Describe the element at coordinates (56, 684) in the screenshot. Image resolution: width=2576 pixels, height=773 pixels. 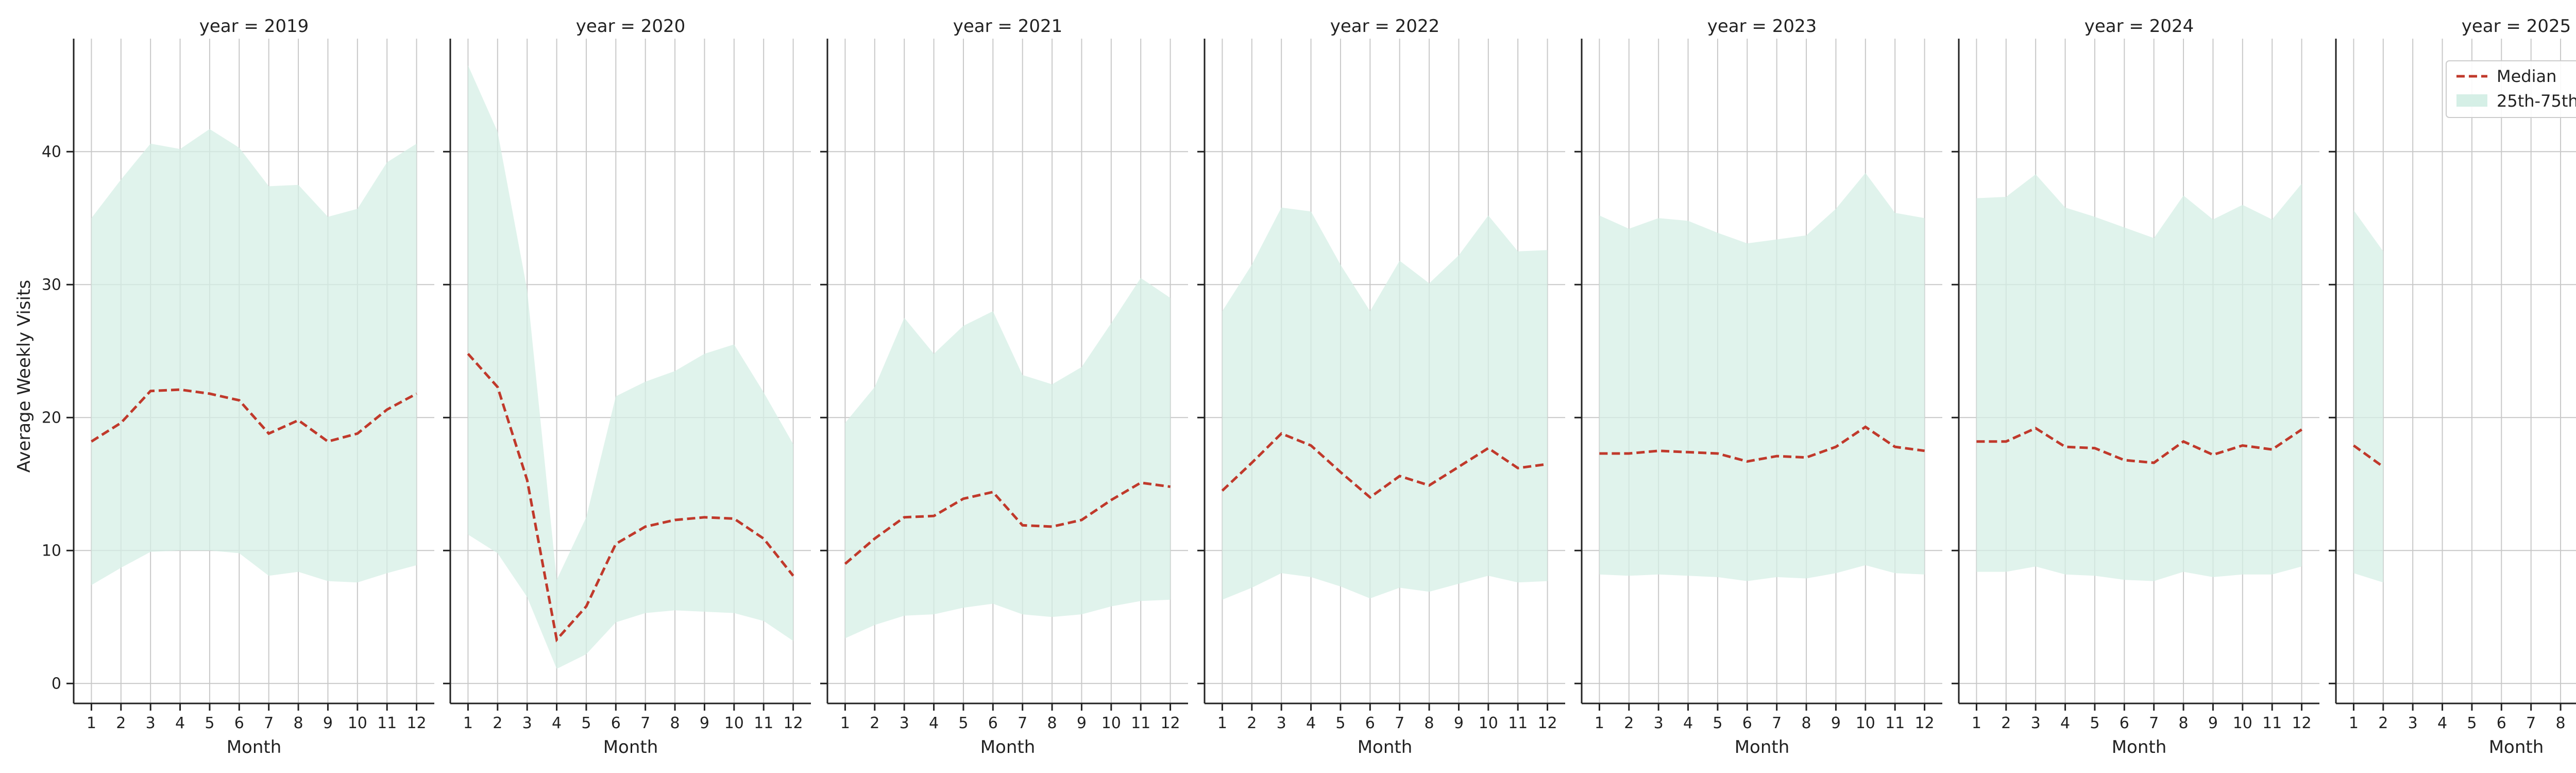
I see `y-tick-label: 0` at that location.